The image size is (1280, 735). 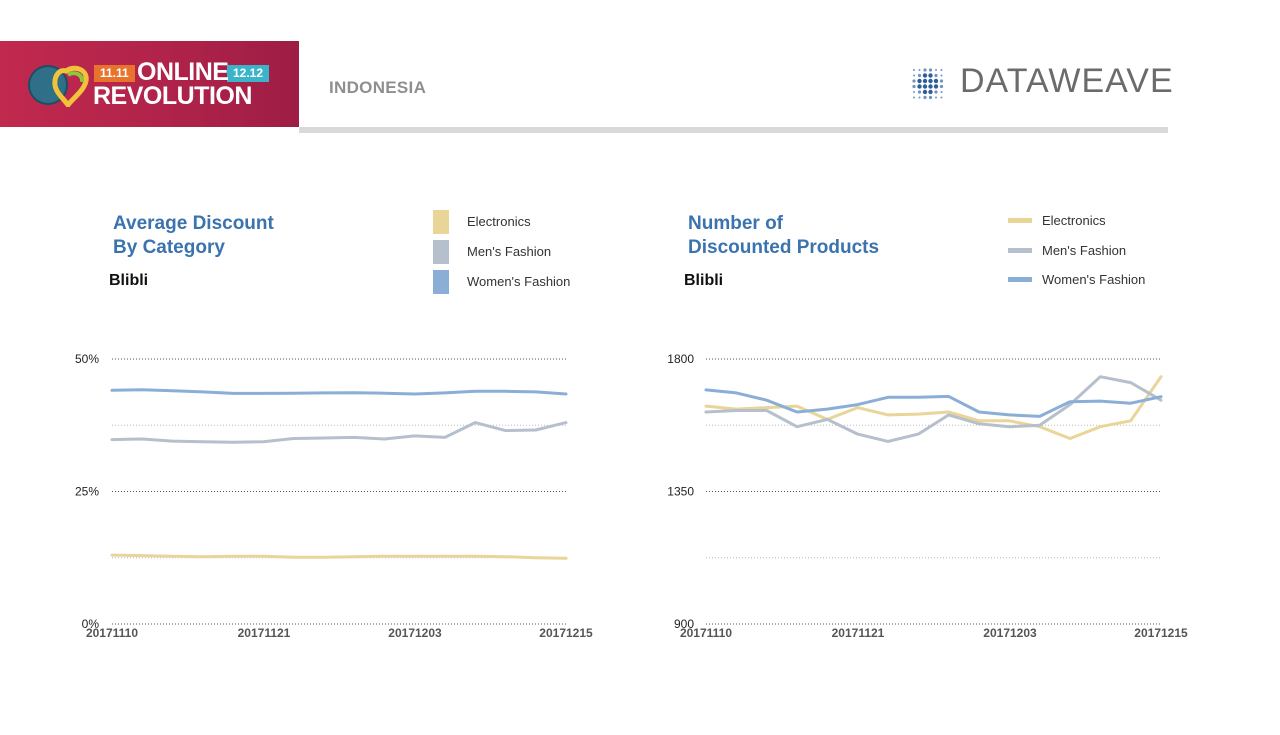 What do you see at coordinates (704, 280) in the screenshot?
I see `chart2-subtitle: Blibli` at bounding box center [704, 280].